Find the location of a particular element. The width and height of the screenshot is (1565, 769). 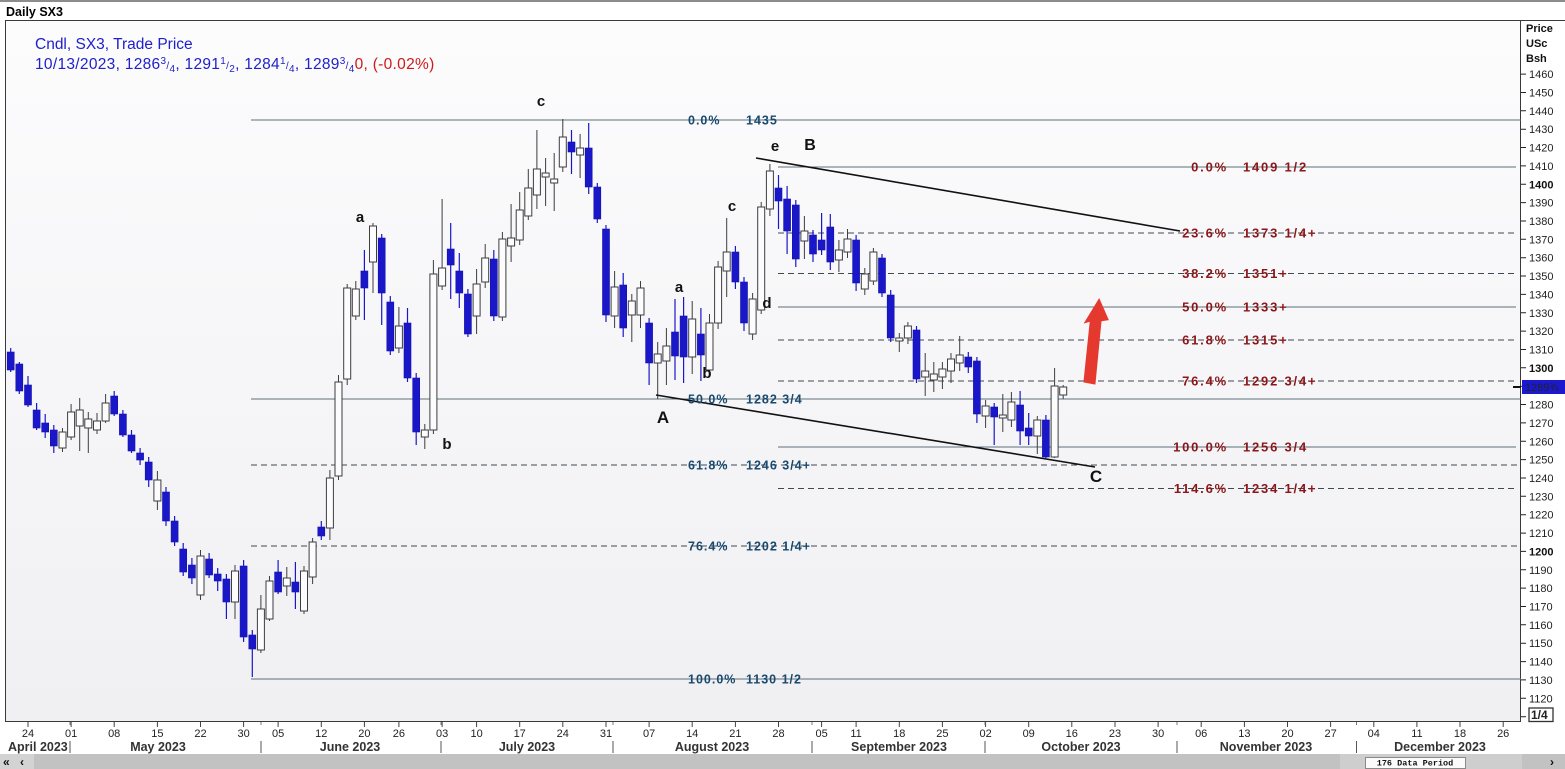

svg-text: 1315+ is located at coordinates (1266, 340).